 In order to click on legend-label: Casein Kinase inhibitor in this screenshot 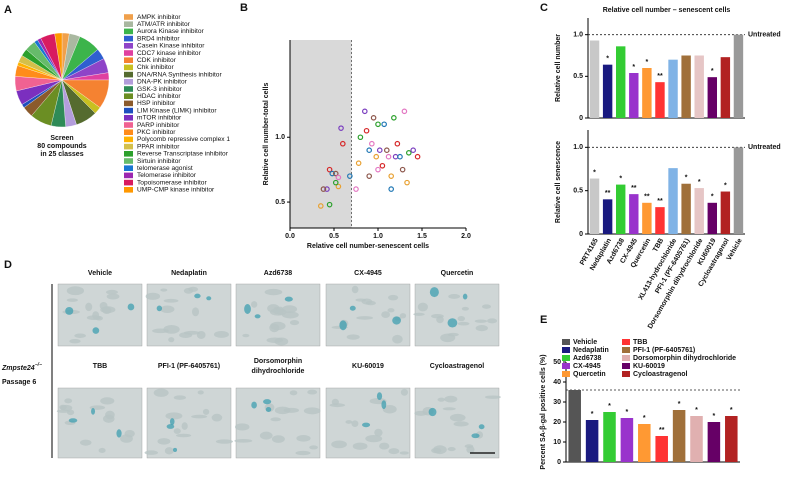, I will do `click(171, 46)`.